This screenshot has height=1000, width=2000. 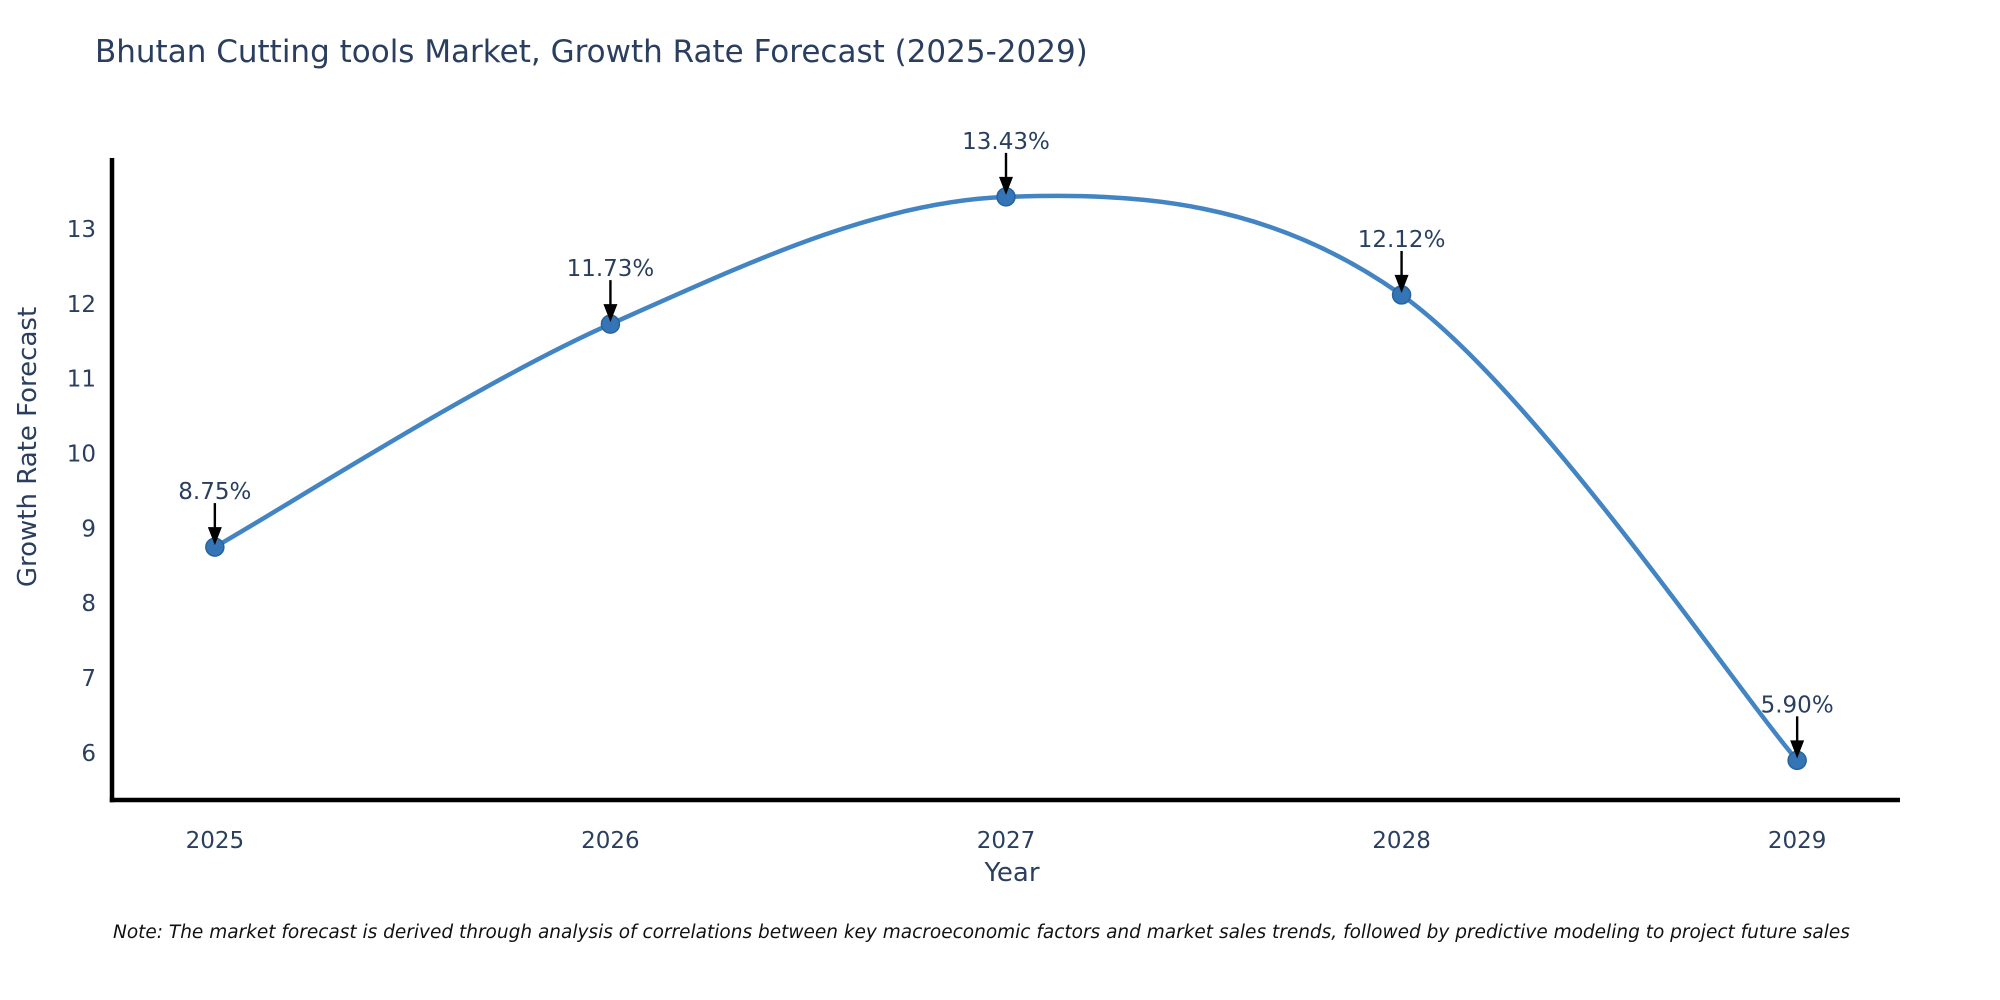 What do you see at coordinates (88, 529) in the screenshot?
I see `y-tick-label: 9` at bounding box center [88, 529].